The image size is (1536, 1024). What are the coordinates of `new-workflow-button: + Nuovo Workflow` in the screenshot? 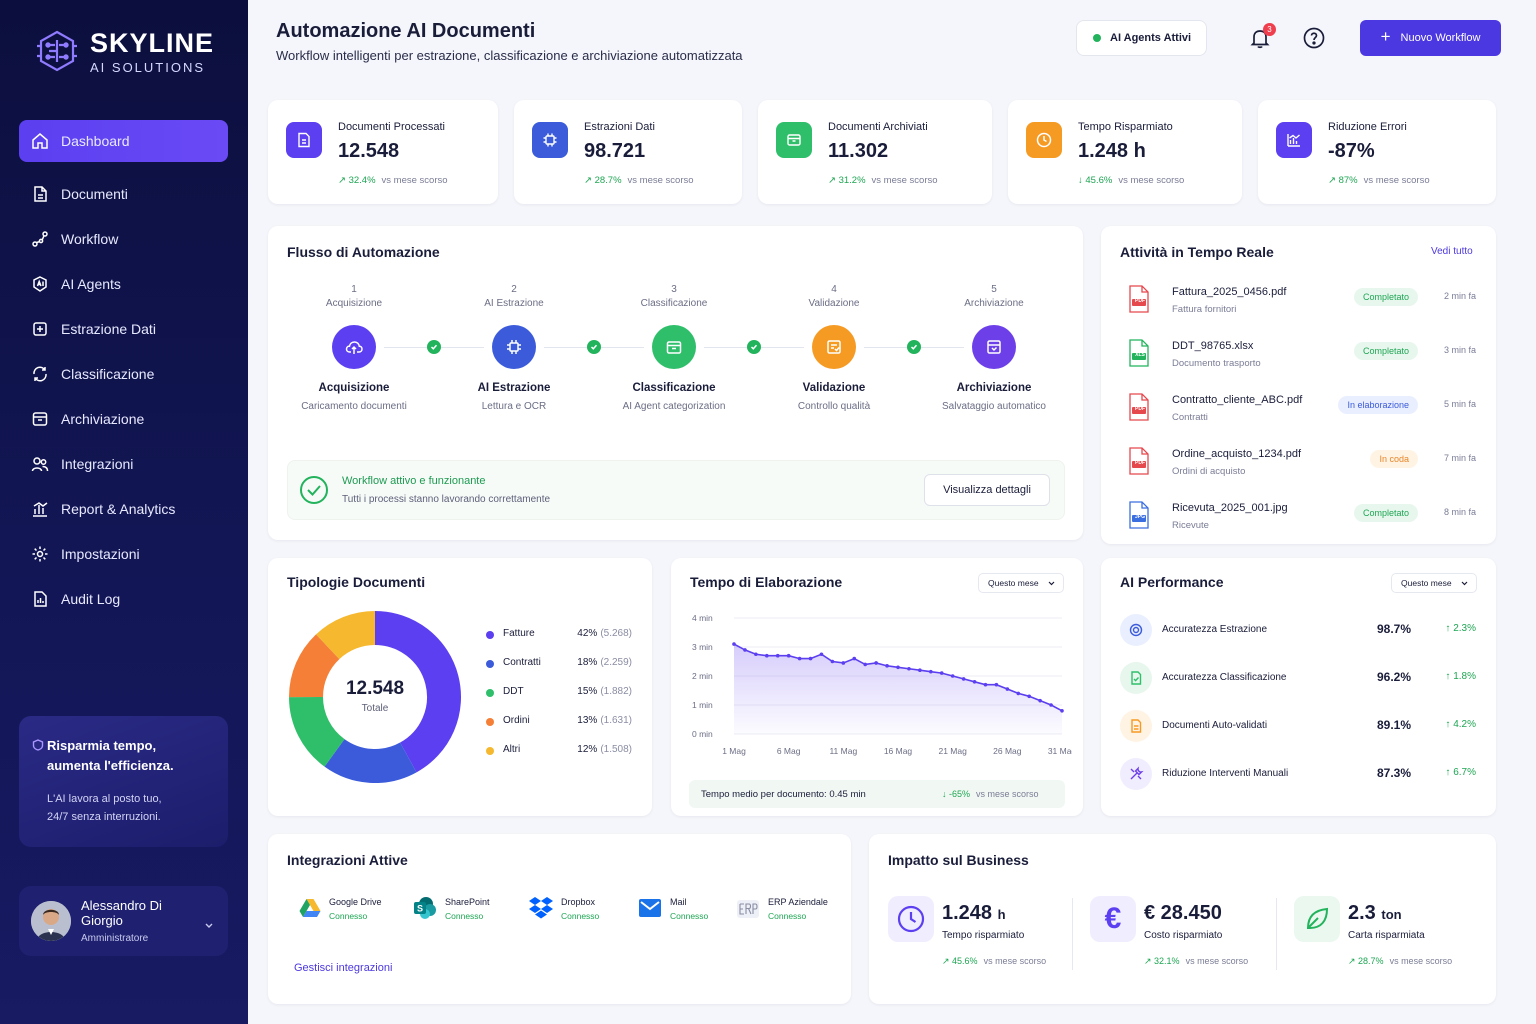 It's located at (1430, 38).